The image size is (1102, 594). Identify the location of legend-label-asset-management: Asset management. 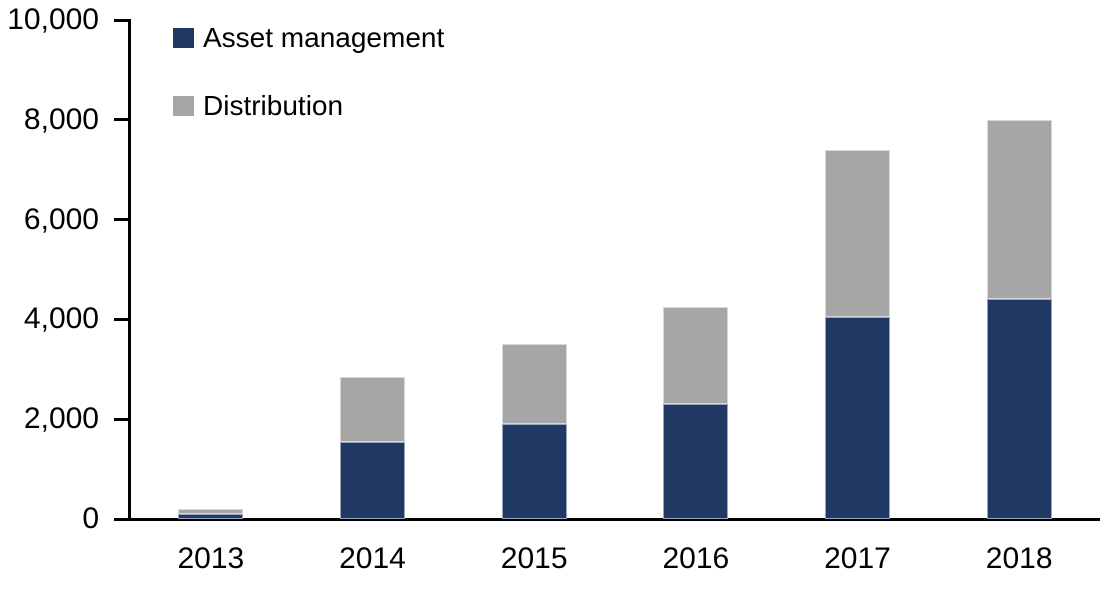
(324, 37).